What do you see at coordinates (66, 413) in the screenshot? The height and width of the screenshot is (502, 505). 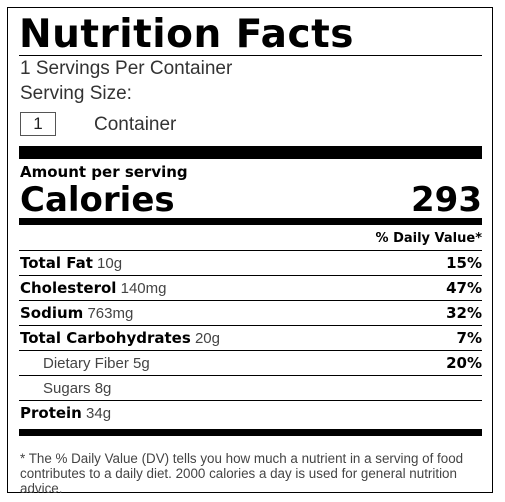 I see `nutrient-name: Protein 34g` at bounding box center [66, 413].